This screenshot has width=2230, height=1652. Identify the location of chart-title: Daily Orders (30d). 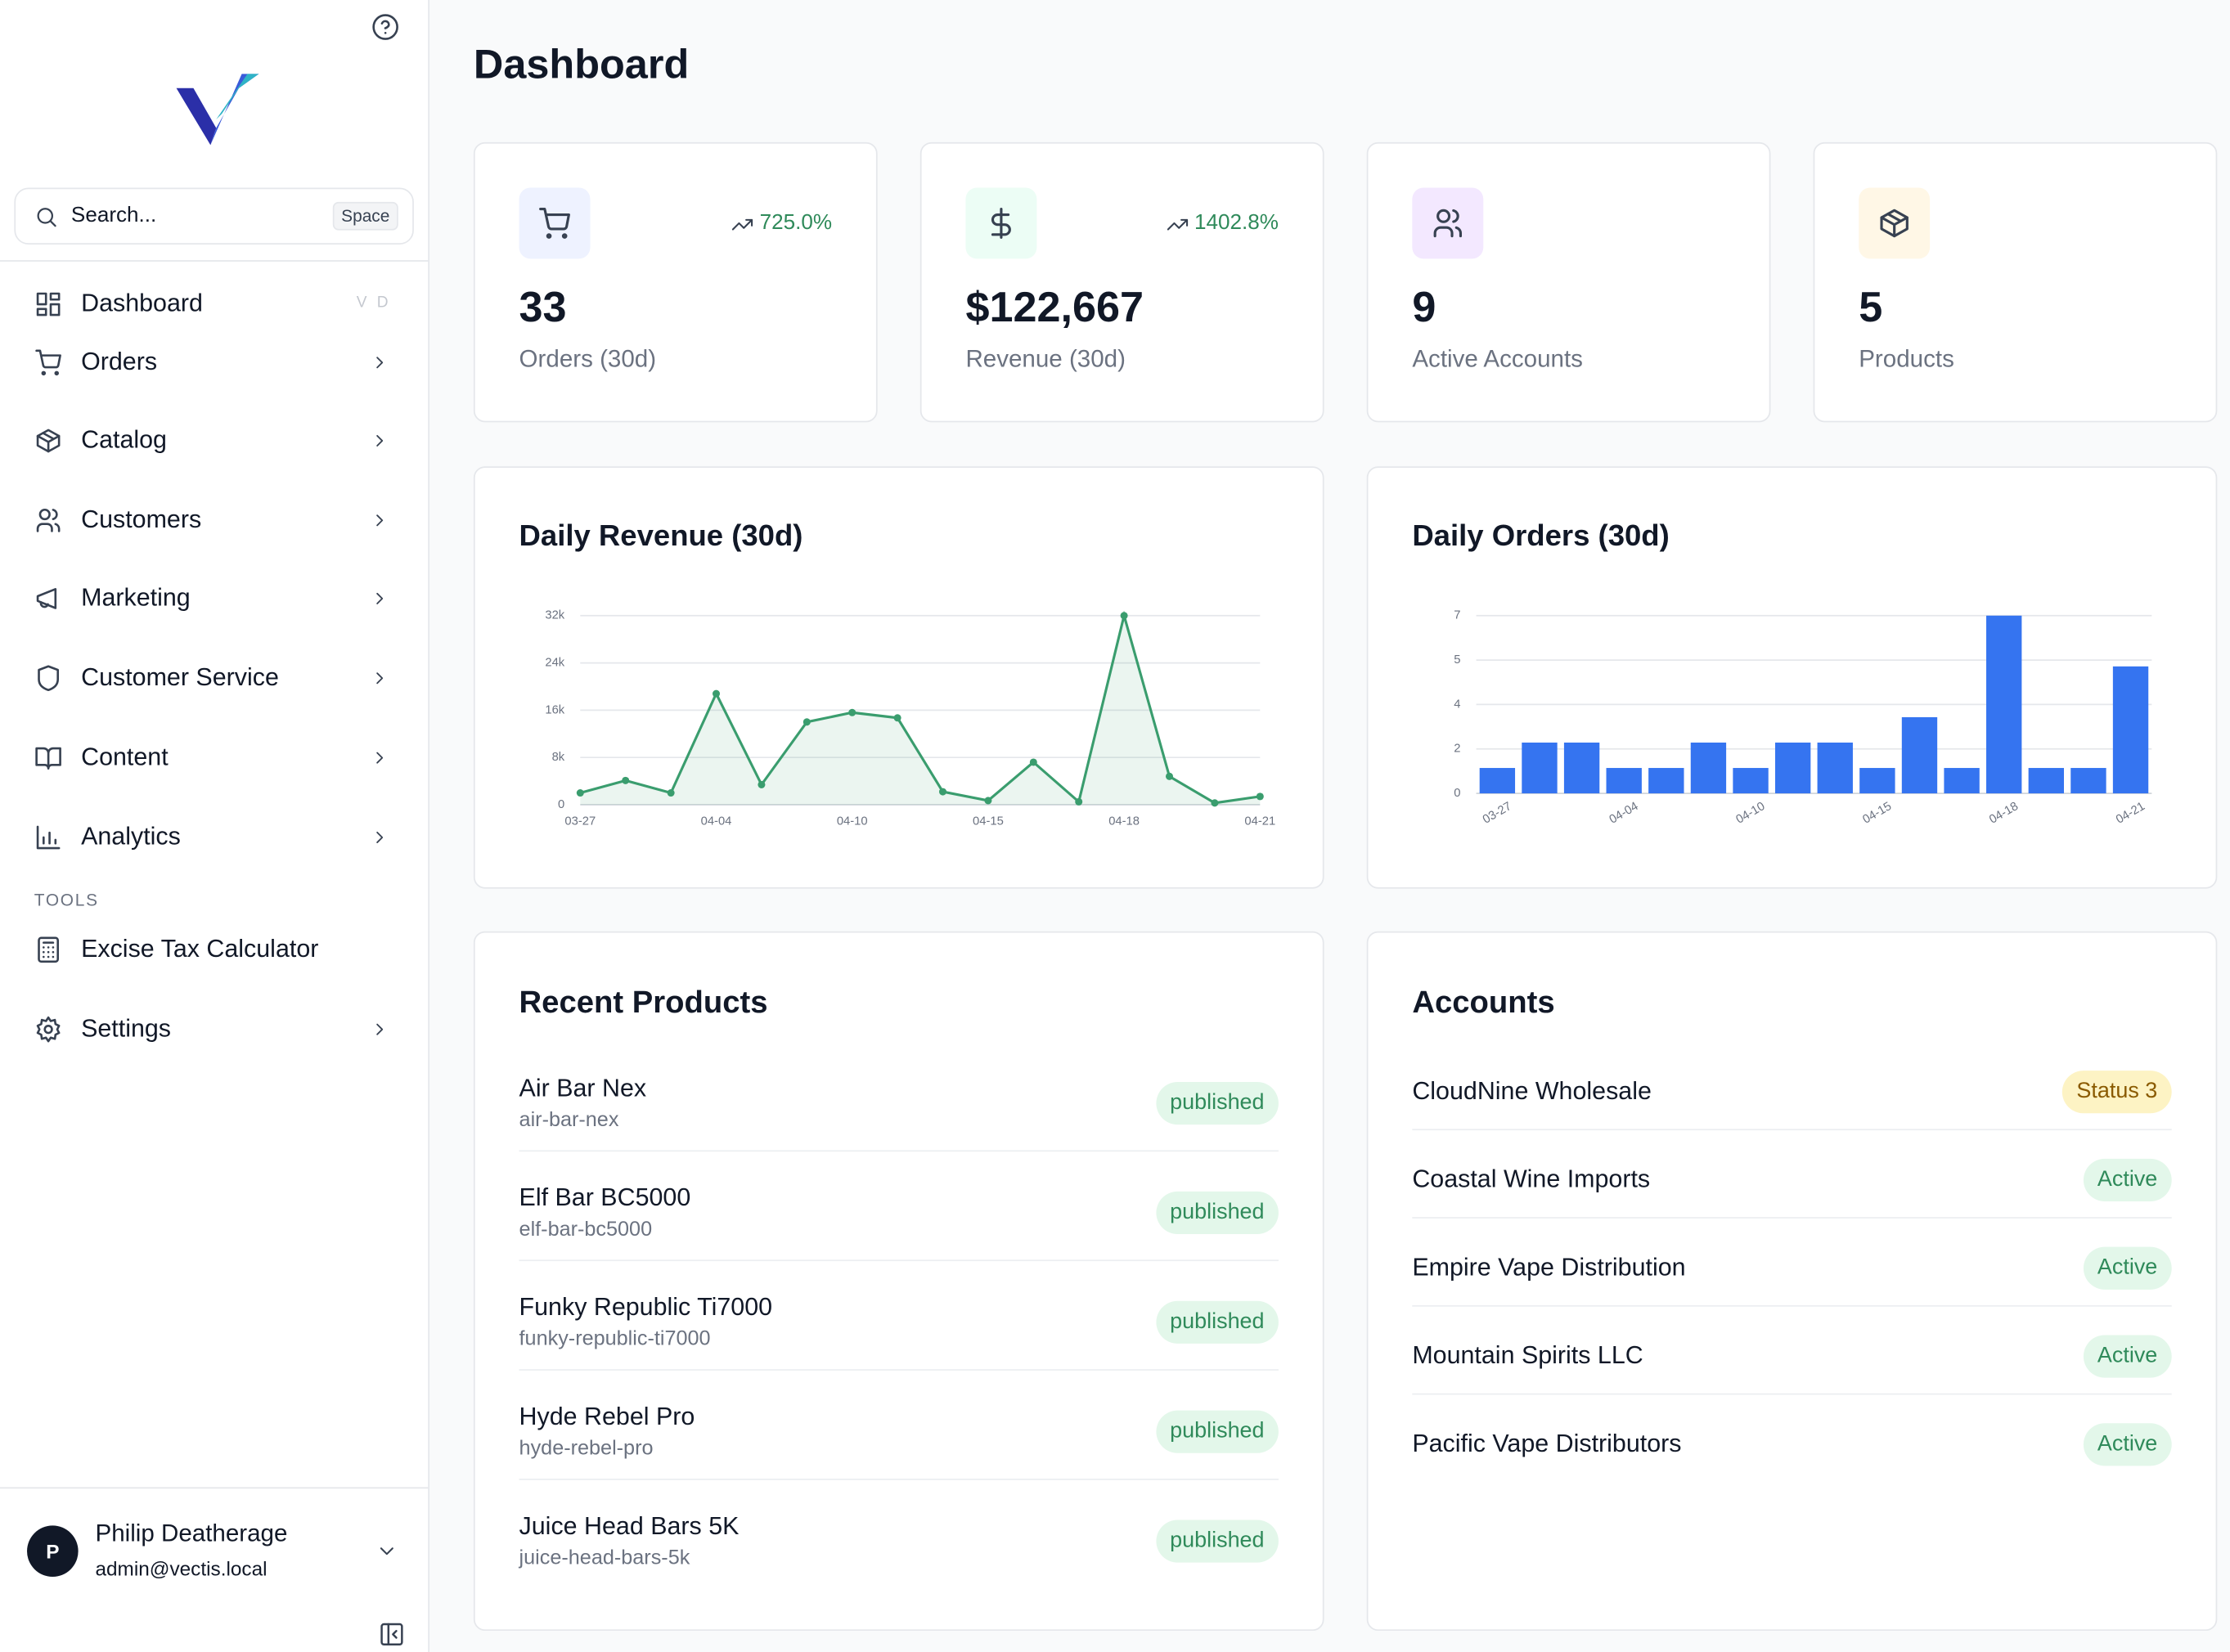
(1540, 535).